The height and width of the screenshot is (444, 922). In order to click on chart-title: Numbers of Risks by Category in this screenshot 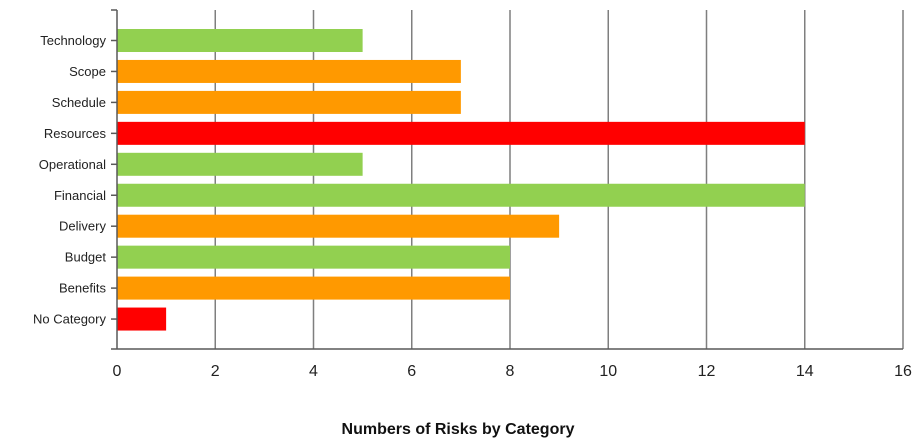, I will do `click(458, 429)`.